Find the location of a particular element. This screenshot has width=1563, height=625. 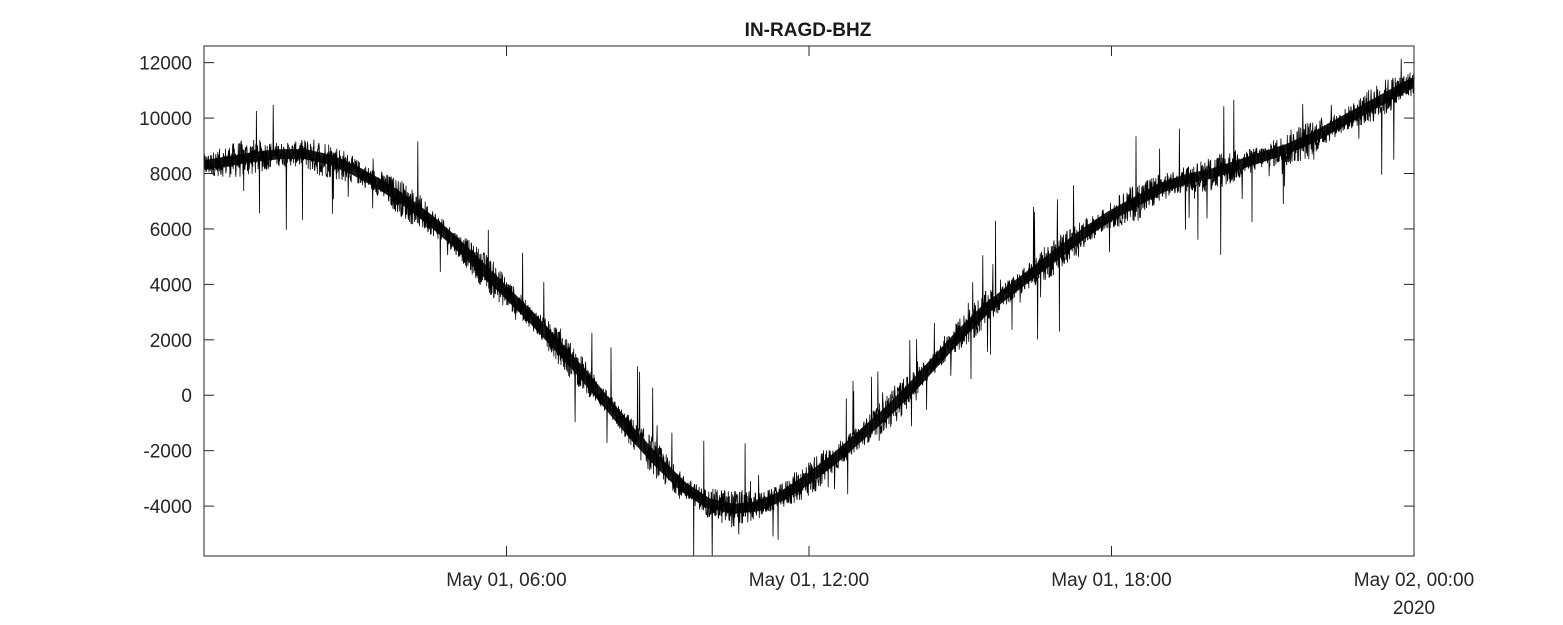

y-tick-label: 12000 is located at coordinates (165, 64).